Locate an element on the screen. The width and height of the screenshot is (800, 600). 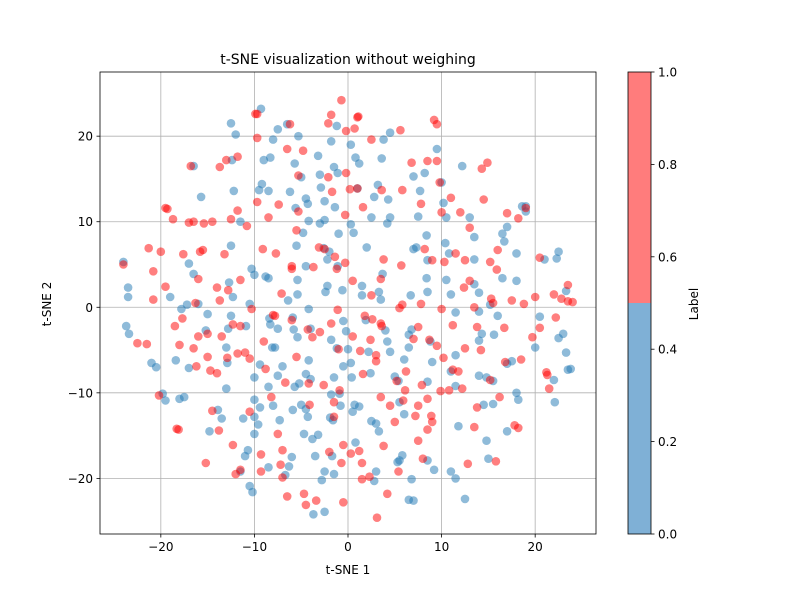
colorbar: 0.0 0.2 0.4 0.6 0.8 1.0 is located at coordinates (652, 304).